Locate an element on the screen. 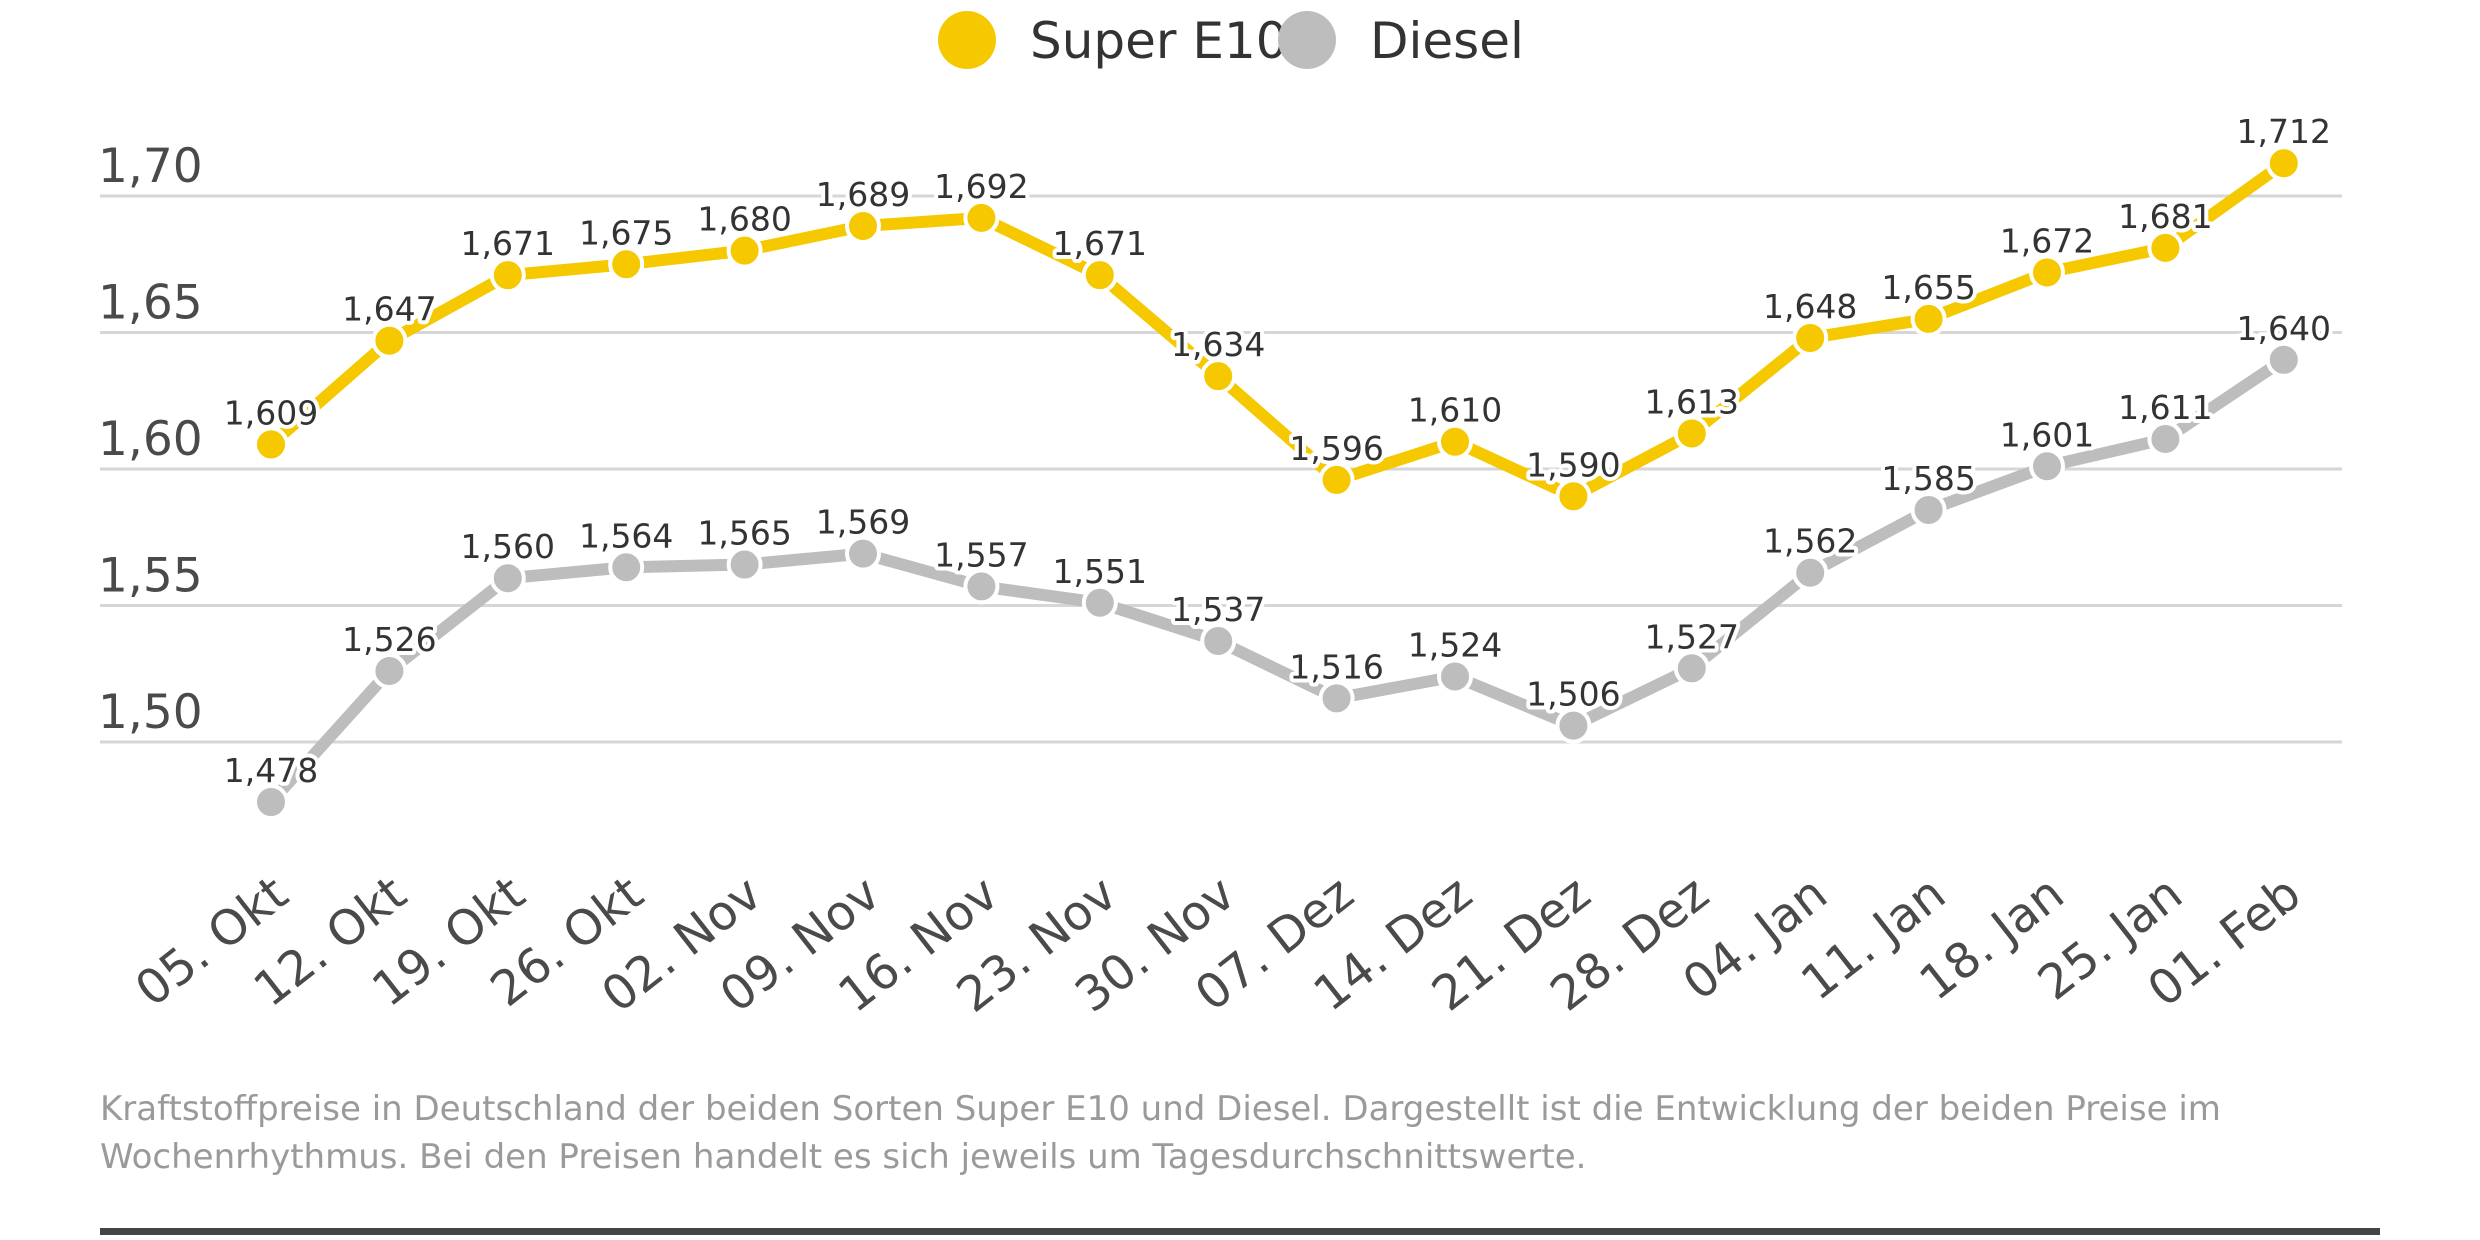 This screenshot has height=1240, width=2480. legend-label: Super E10 is located at coordinates (1159, 41).